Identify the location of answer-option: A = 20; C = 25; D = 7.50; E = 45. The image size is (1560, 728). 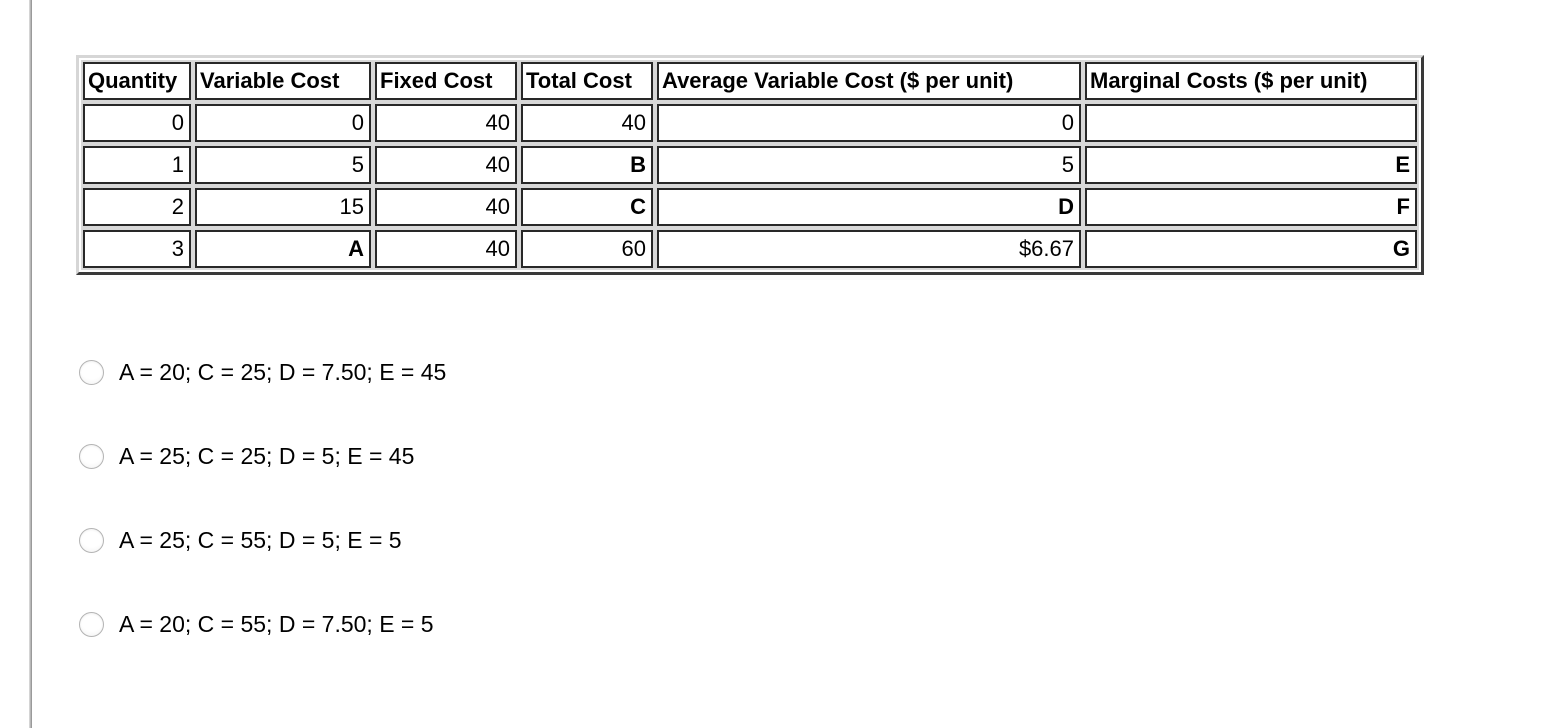
(262, 372).